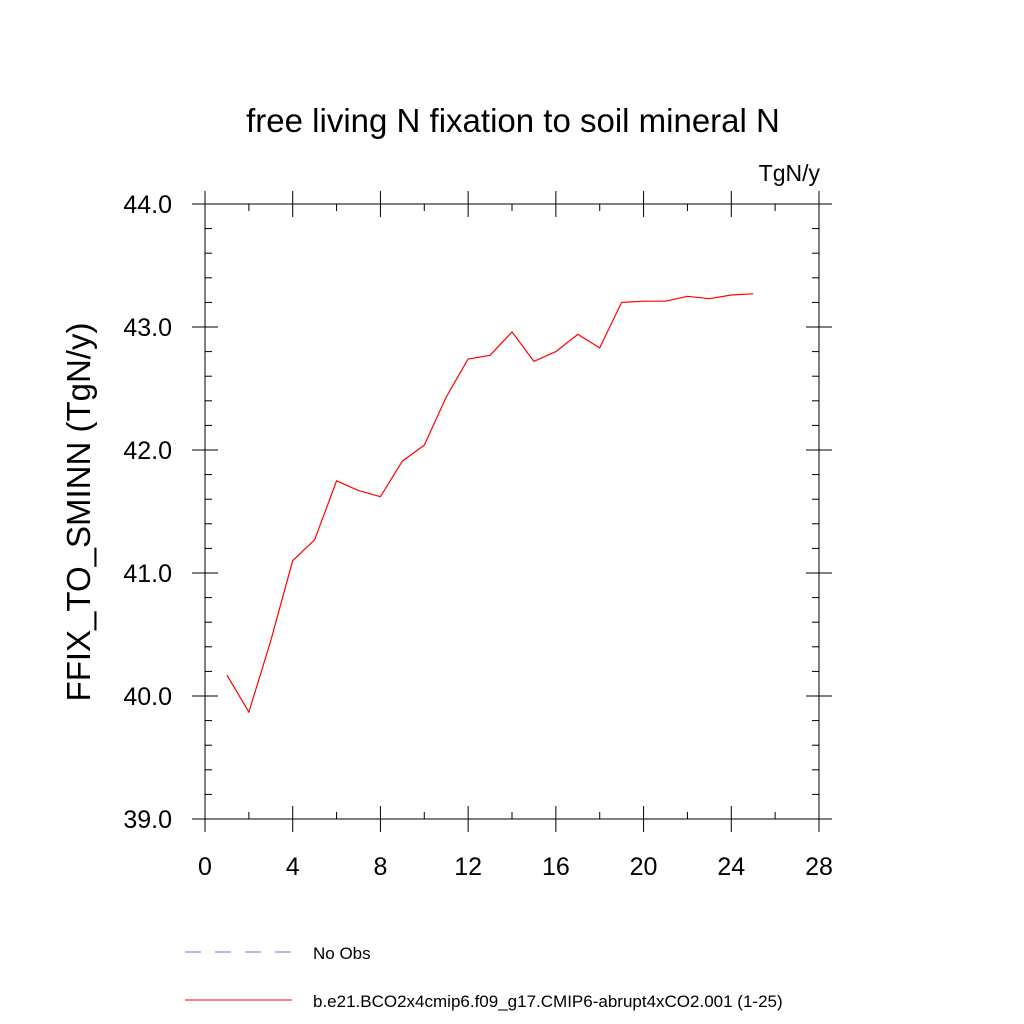 The image size is (1024, 1024). Describe the element at coordinates (147, 820) in the screenshot. I see `y-tick-label: 39.0` at that location.